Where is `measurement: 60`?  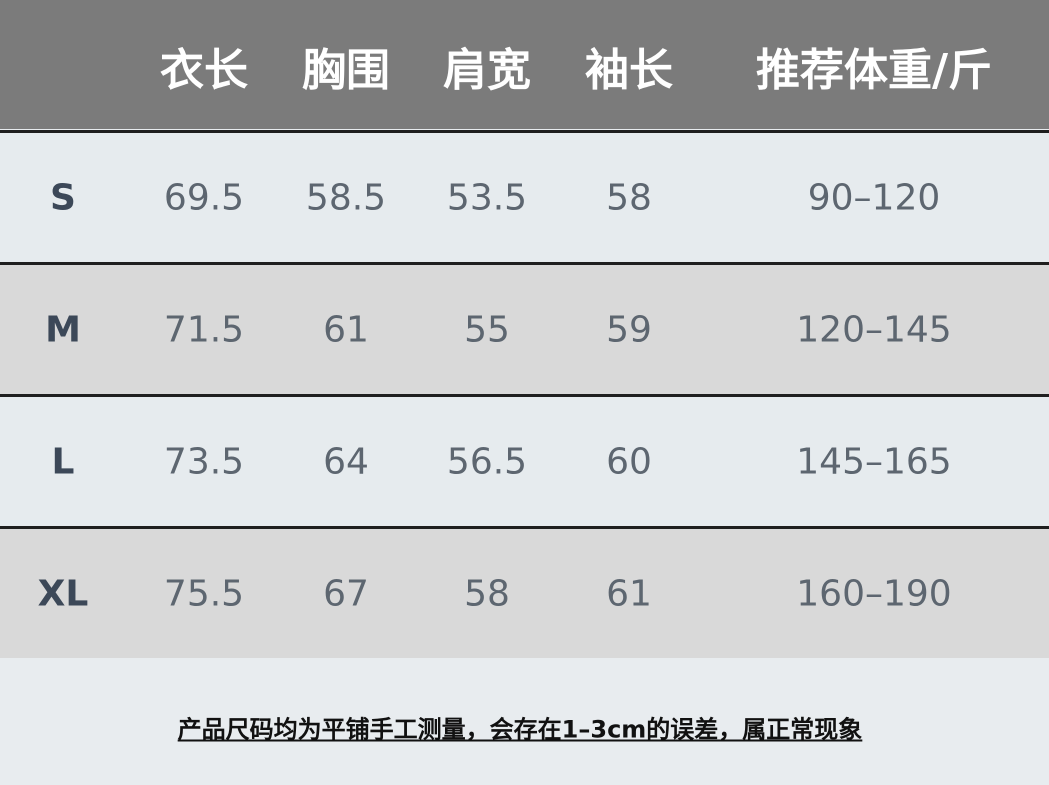 measurement: 60 is located at coordinates (629, 461).